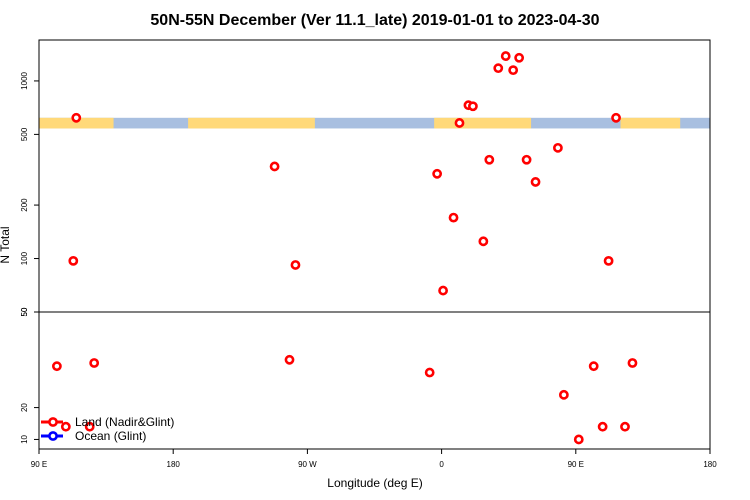  I want to click on land-ocean-band, so click(374, 123).